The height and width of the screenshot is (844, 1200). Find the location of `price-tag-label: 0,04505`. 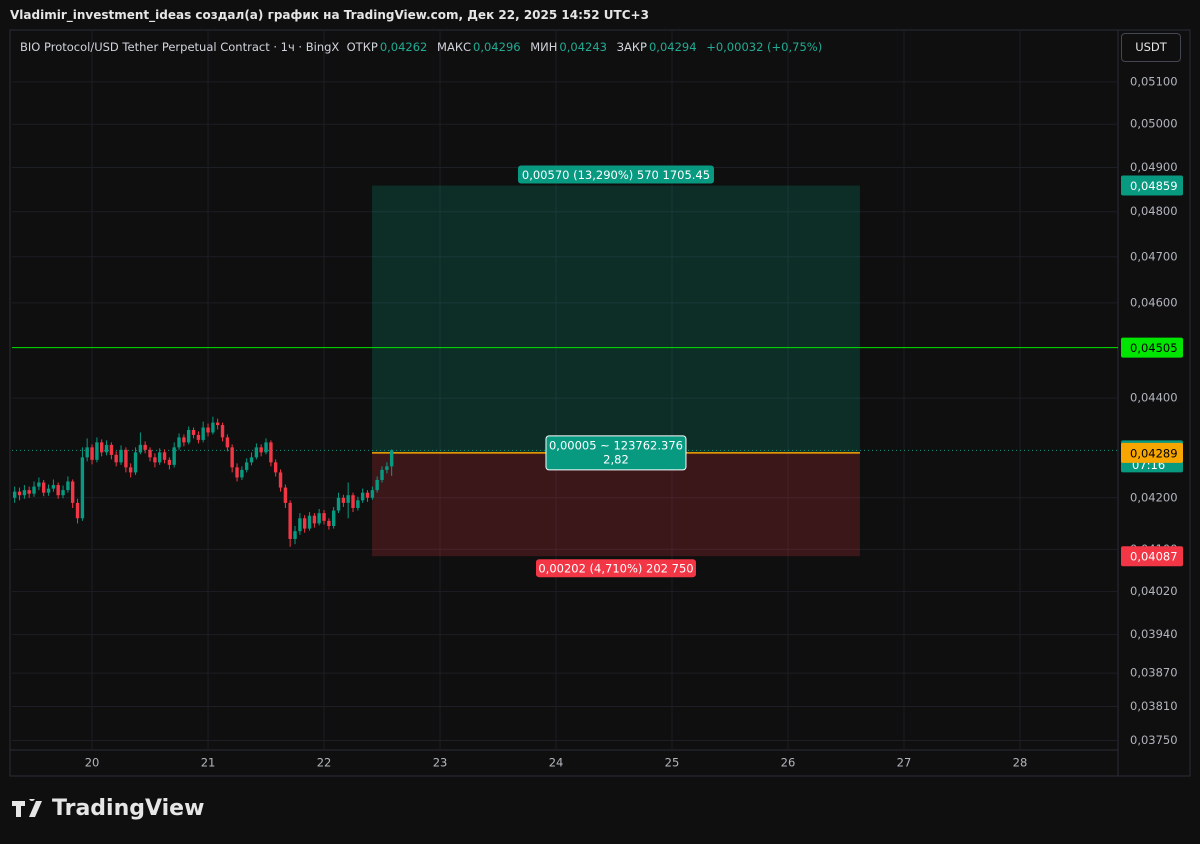

price-tag-label: 0,04505 is located at coordinates (1154, 348).